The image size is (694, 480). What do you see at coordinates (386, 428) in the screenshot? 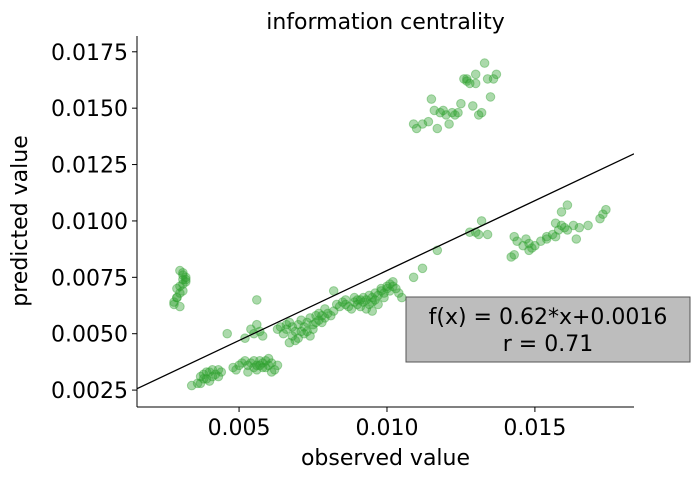
I see `x-tick-label: 0.010` at bounding box center [386, 428].